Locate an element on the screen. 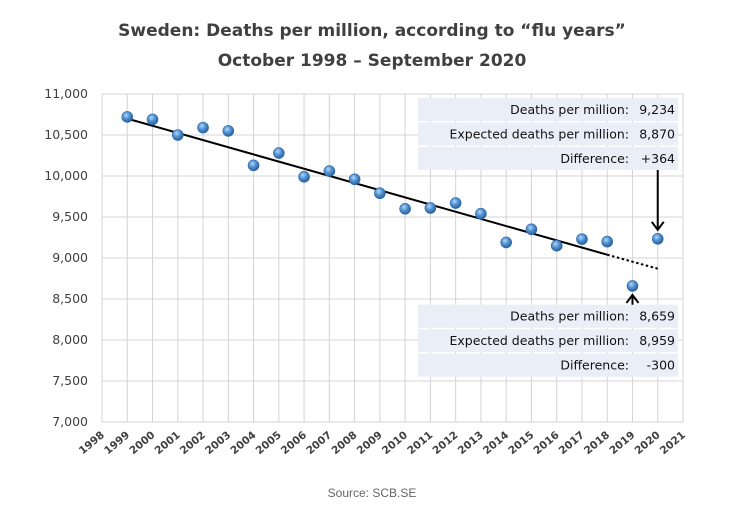 The width and height of the screenshot is (731, 517). x-tick-label: 2016 is located at coordinates (547, 443).